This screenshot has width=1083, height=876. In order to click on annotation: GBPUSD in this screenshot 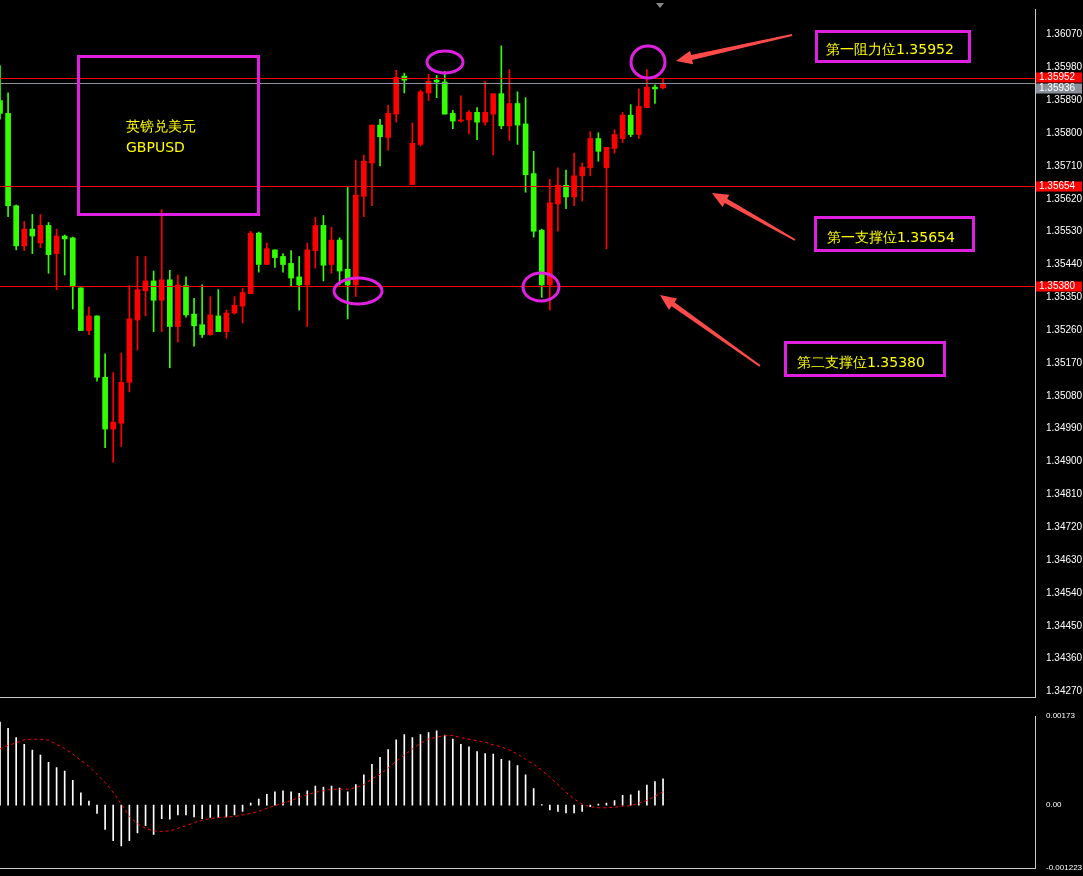, I will do `click(156, 147)`.